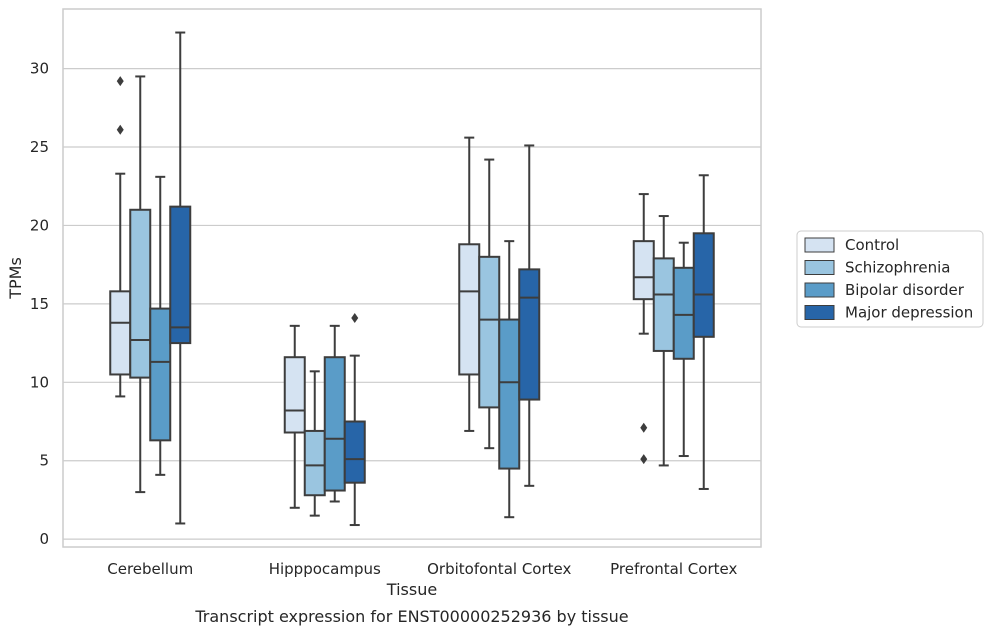  I want to click on y-tick-label: 20, so click(39, 225).